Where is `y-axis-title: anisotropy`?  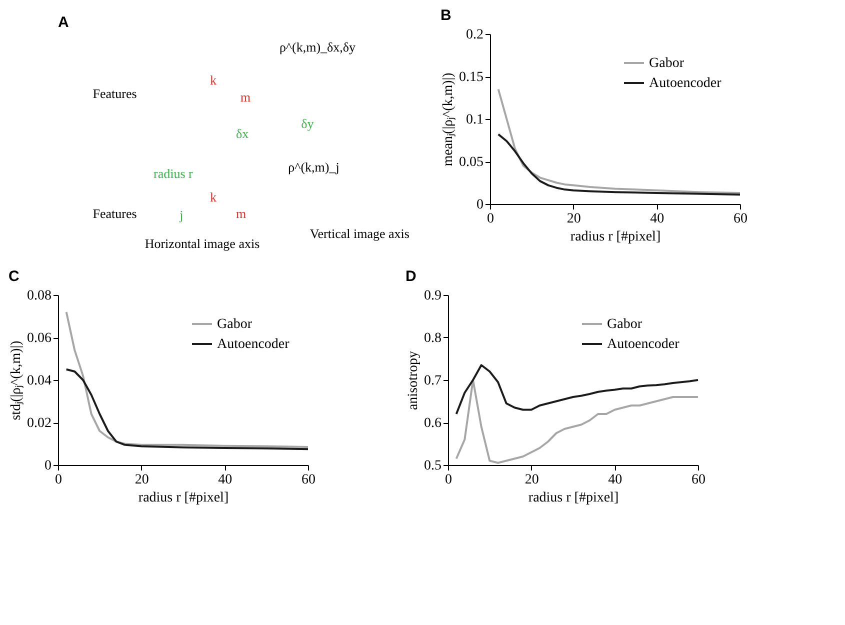 y-axis-title: anisotropy is located at coordinates (413, 380).